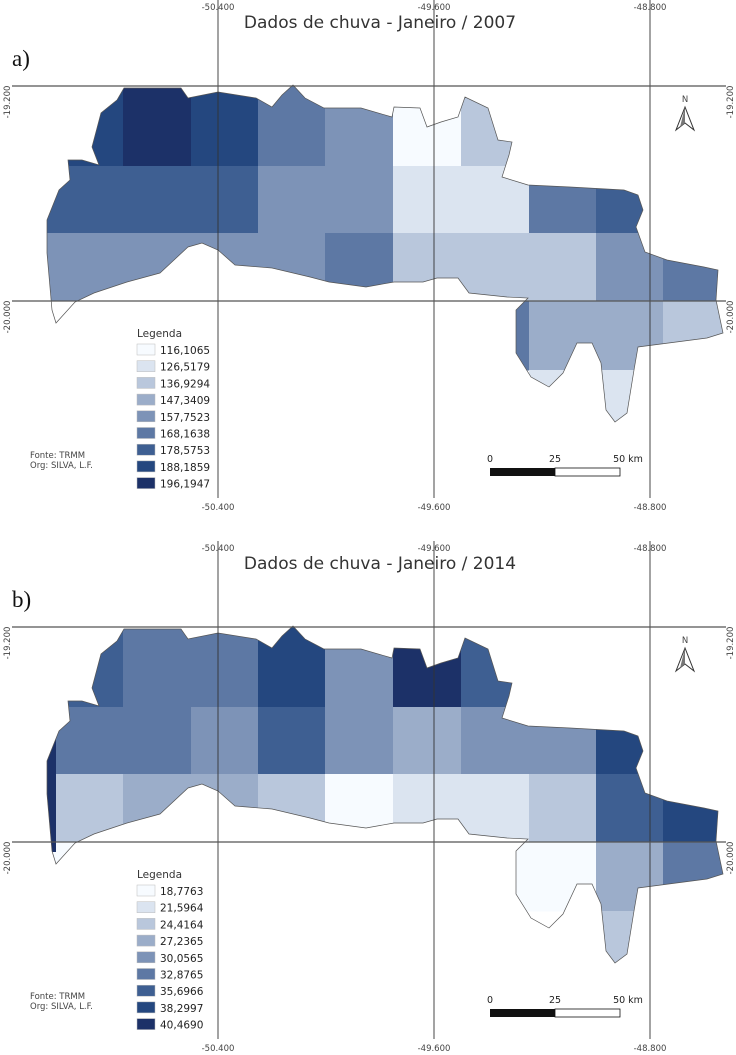 This screenshot has width=736, height=1055. Describe the element at coordinates (181, 959) in the screenshot. I see `legend-label: 30,0565` at that location.